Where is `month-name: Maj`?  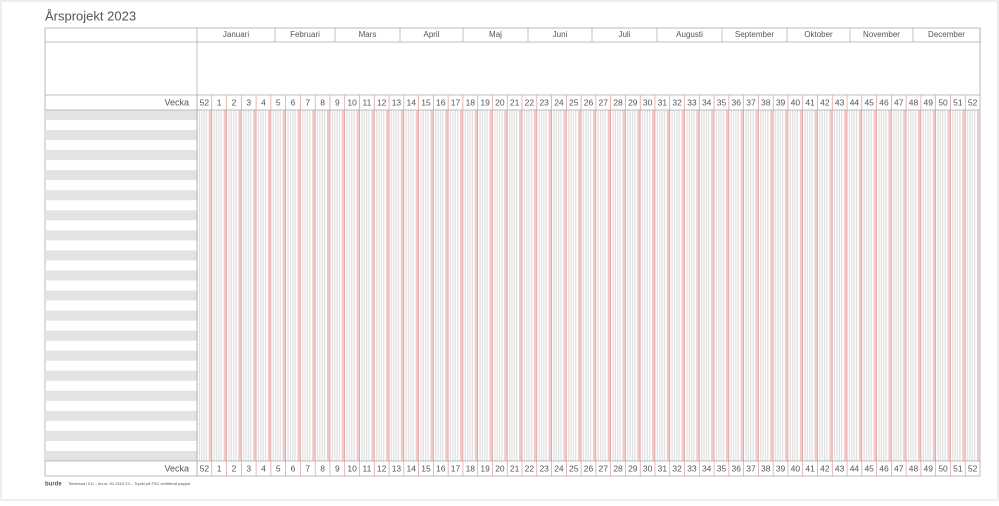
month-name: Maj is located at coordinates (495, 34).